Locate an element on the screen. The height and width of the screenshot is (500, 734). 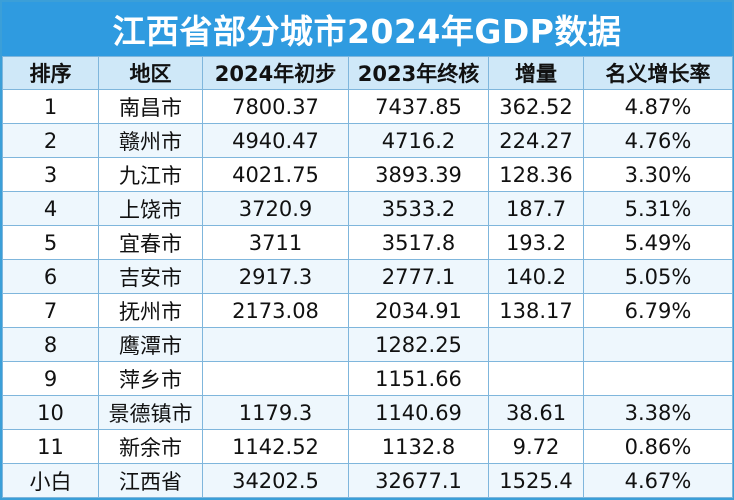
table-cell: 7437.85 is located at coordinates (418, 106).